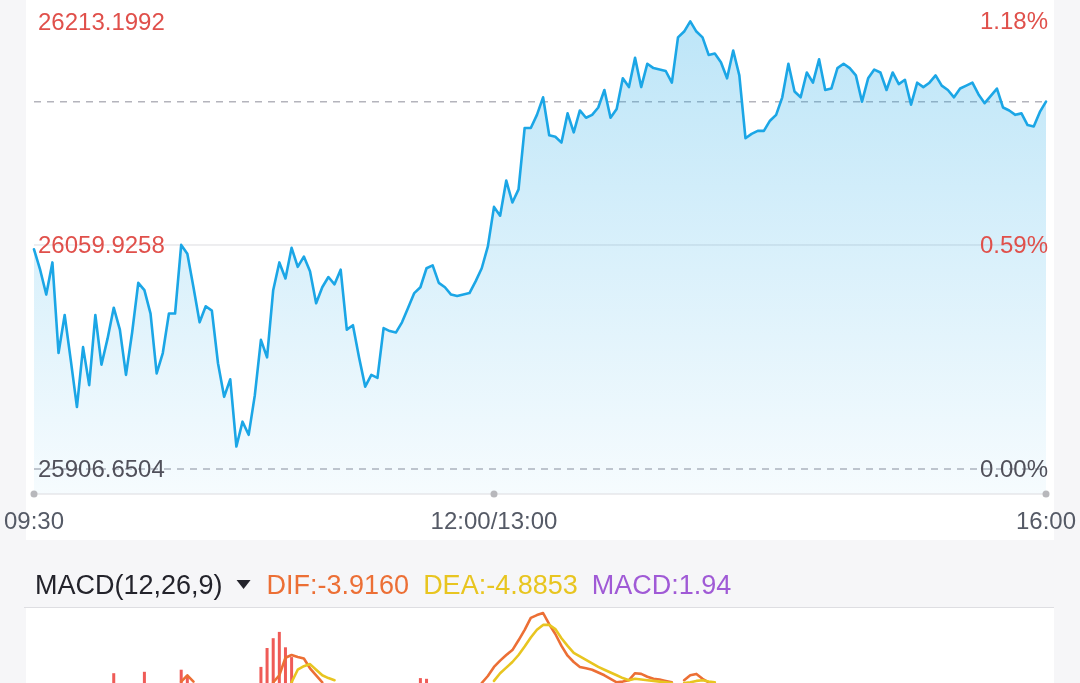 This screenshot has height=683, width=1080. Describe the element at coordinates (101, 245) in the screenshot. I see `y-tick-label: 26059.9258` at that location.